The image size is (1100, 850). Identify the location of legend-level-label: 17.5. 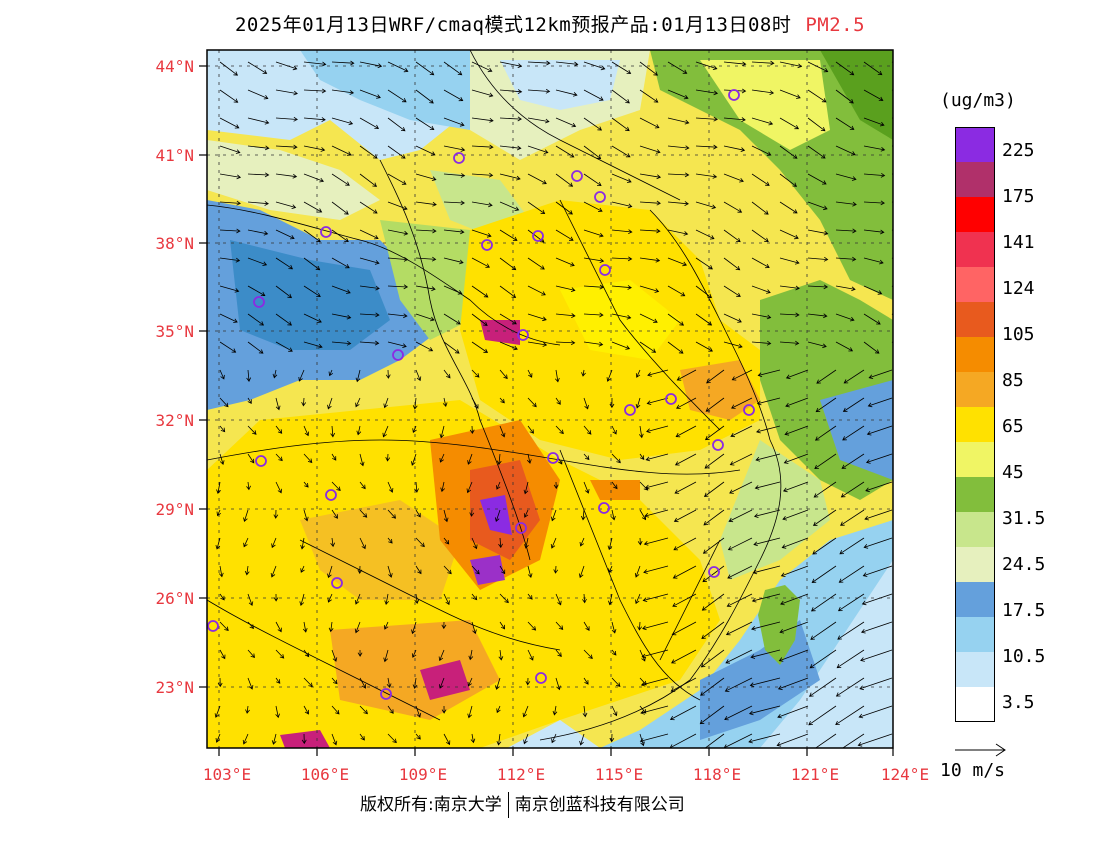
(1024, 610).